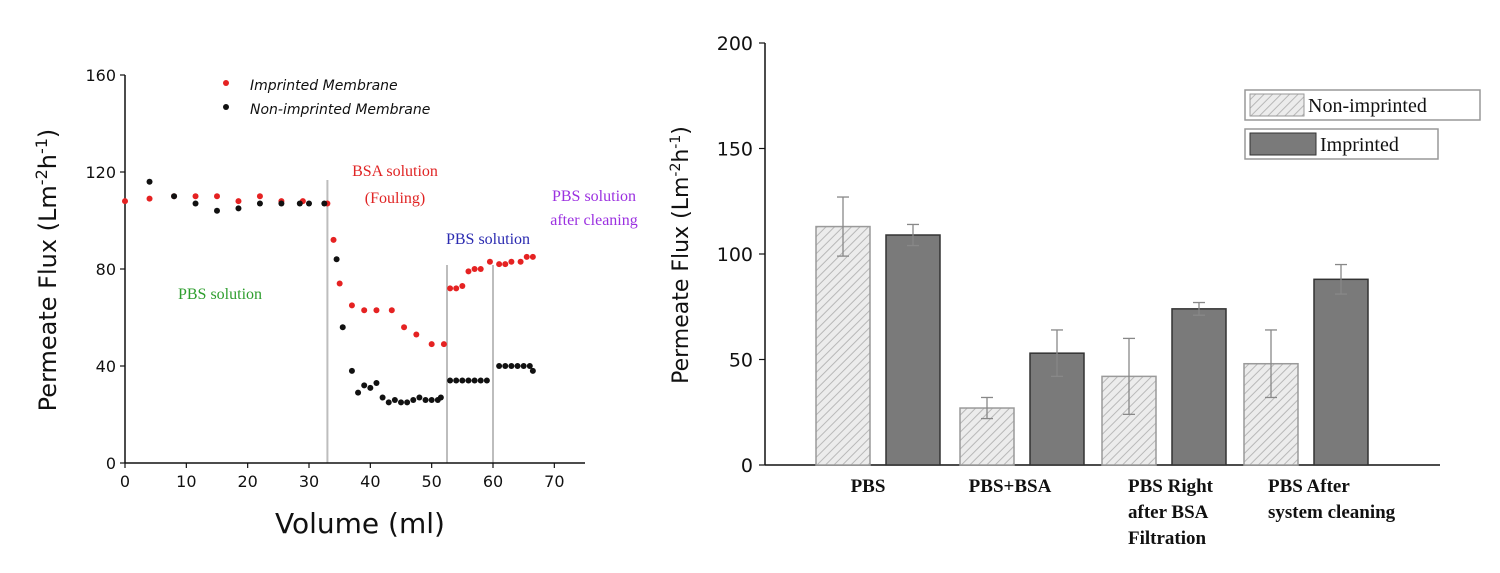 The image size is (1500, 573). I want to click on legend-item-imprinted: Imprinted, so click(1341, 144).